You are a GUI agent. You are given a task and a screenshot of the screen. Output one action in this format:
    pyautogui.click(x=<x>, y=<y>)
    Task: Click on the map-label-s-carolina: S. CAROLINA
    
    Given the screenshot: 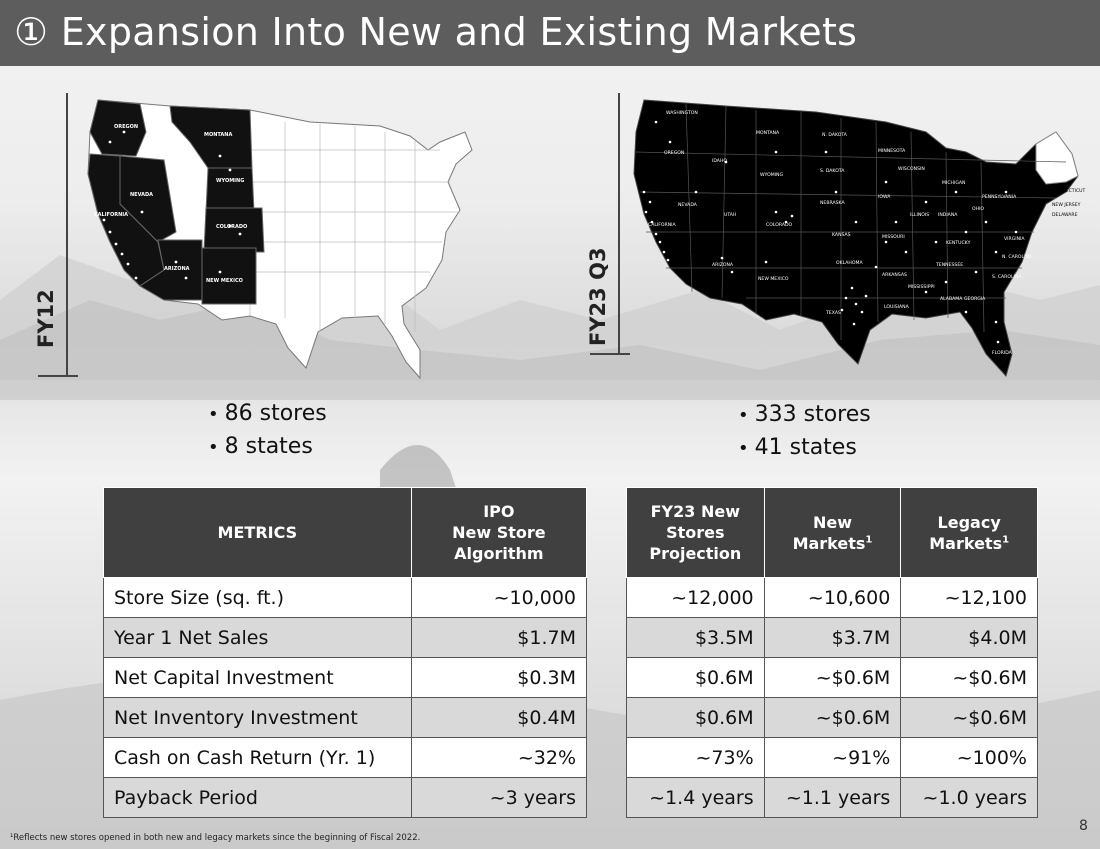 What is the action you would take?
    pyautogui.click(x=1007, y=277)
    